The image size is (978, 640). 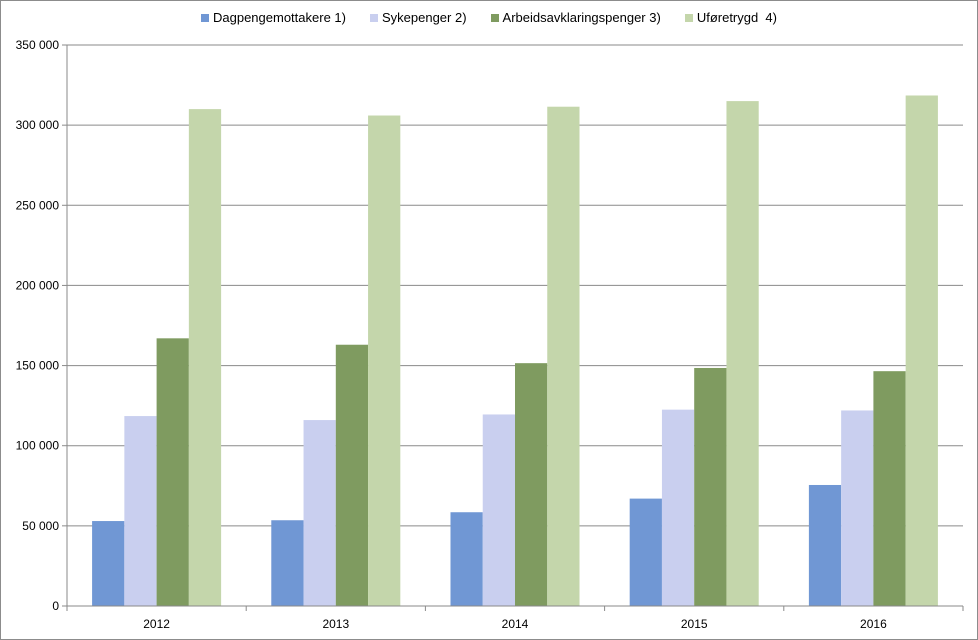 I want to click on x-tick-label: 2013, so click(x=335, y=624).